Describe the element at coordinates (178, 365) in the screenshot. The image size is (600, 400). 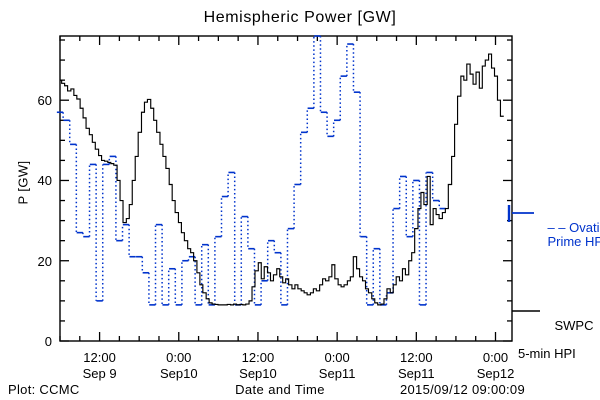
I see `x-tick-label: 0:00 Sep10` at that location.